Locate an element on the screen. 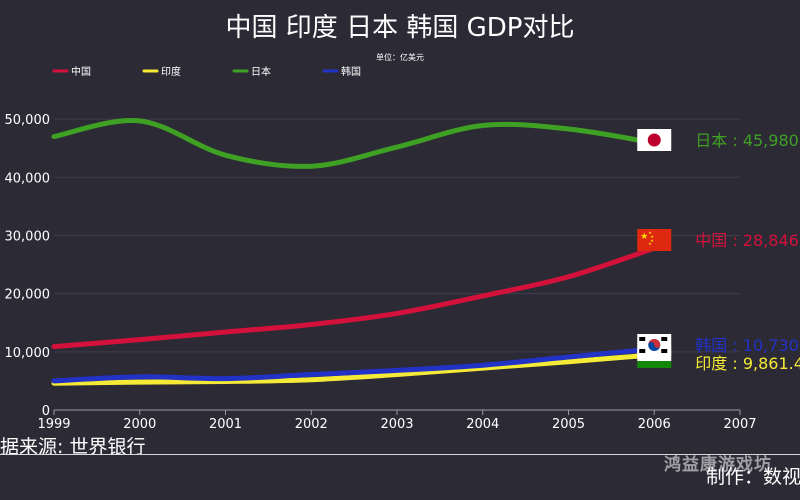  x-tick-label: 2003 is located at coordinates (396, 424).